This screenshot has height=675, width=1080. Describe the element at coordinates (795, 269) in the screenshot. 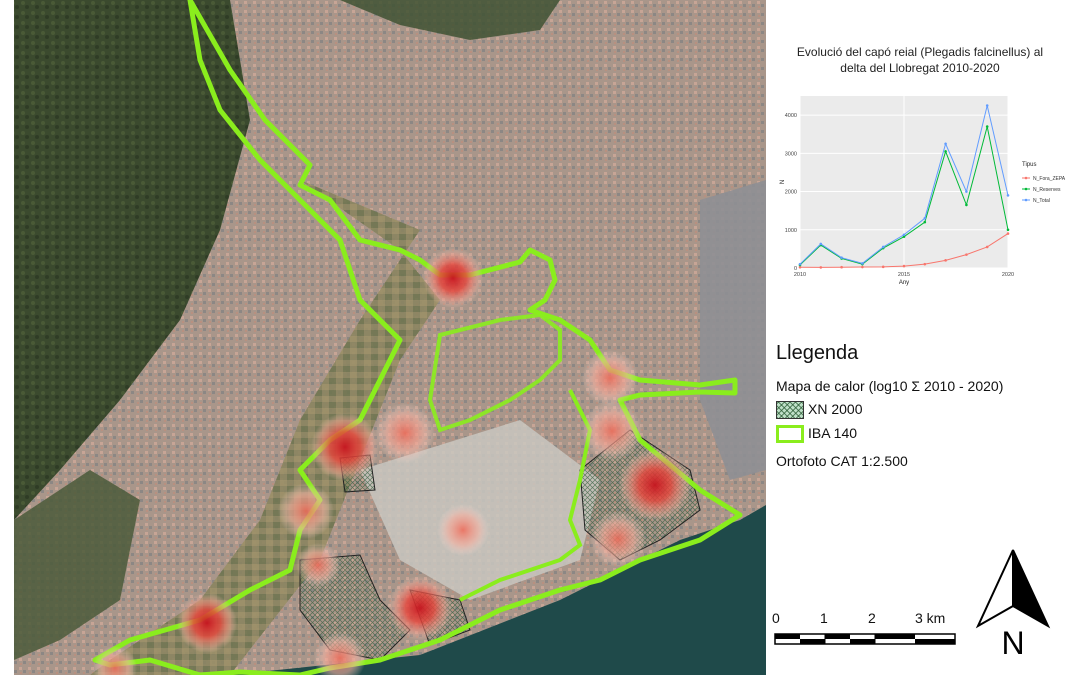

I see `chart-ytick-label: 0` at that location.